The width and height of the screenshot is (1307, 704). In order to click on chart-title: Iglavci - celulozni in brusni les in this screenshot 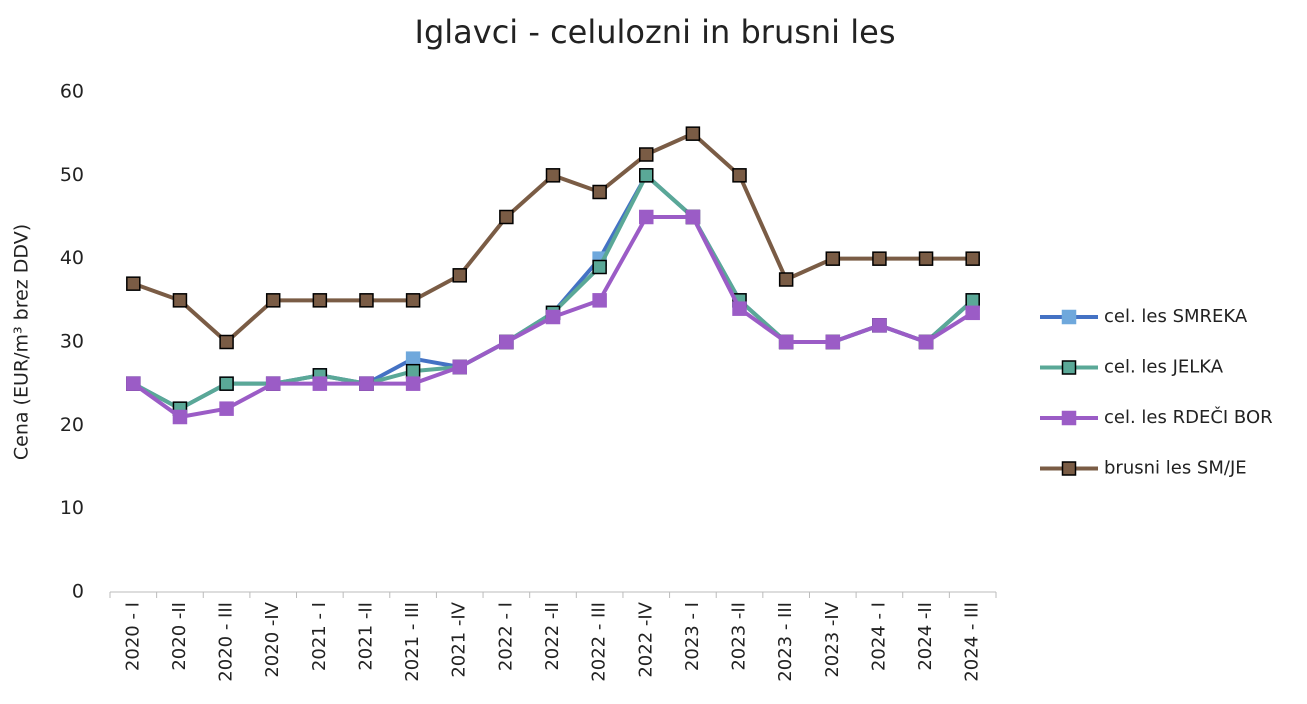, I will do `click(655, 32)`.